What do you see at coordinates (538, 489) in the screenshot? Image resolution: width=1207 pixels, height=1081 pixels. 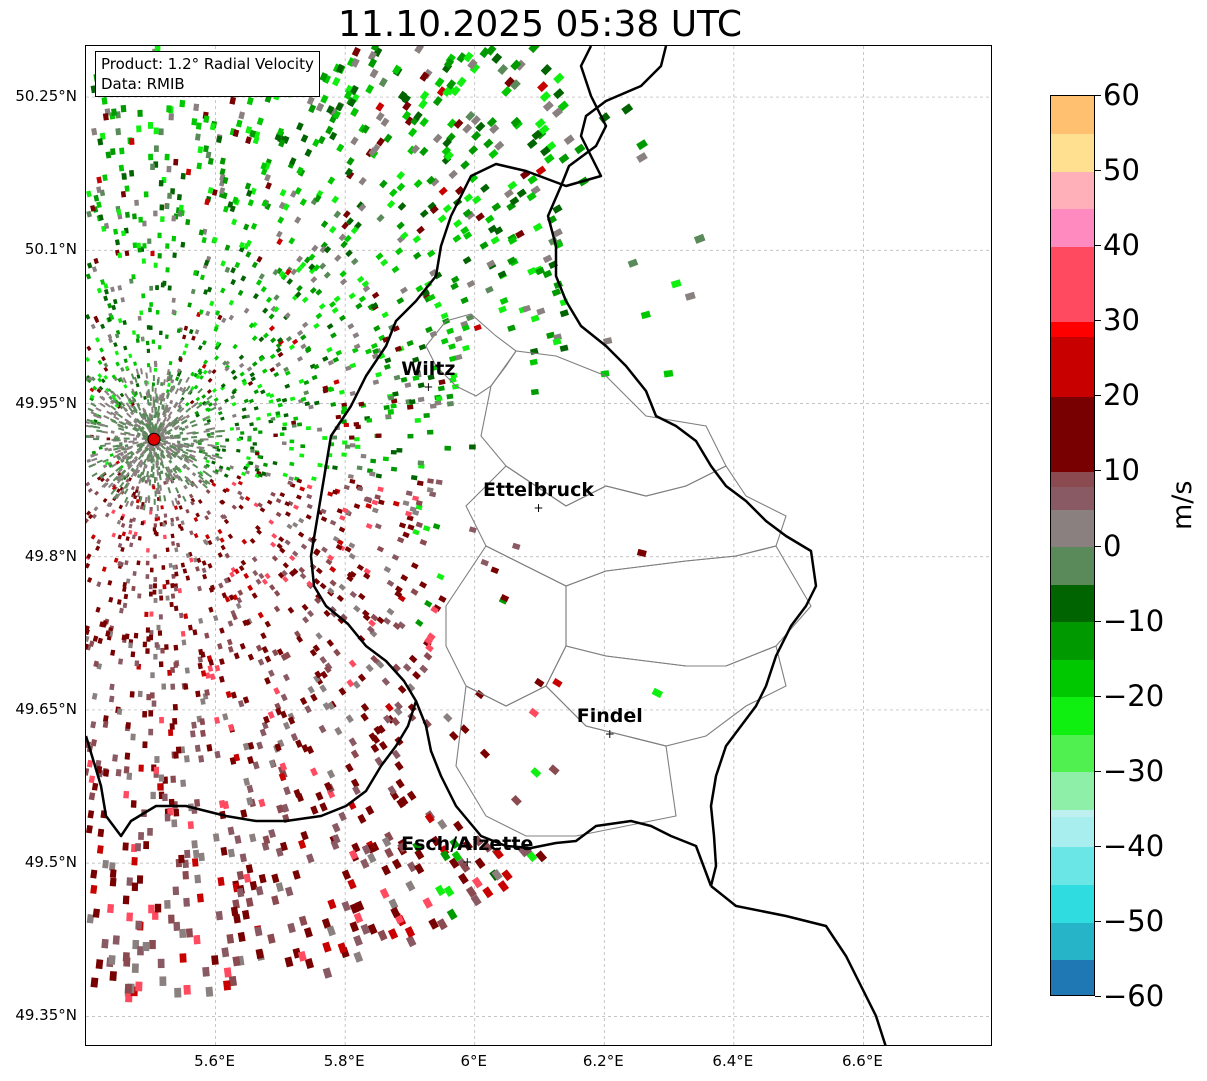 I see `city-label-ettelbruck: Ettelbruck` at bounding box center [538, 489].